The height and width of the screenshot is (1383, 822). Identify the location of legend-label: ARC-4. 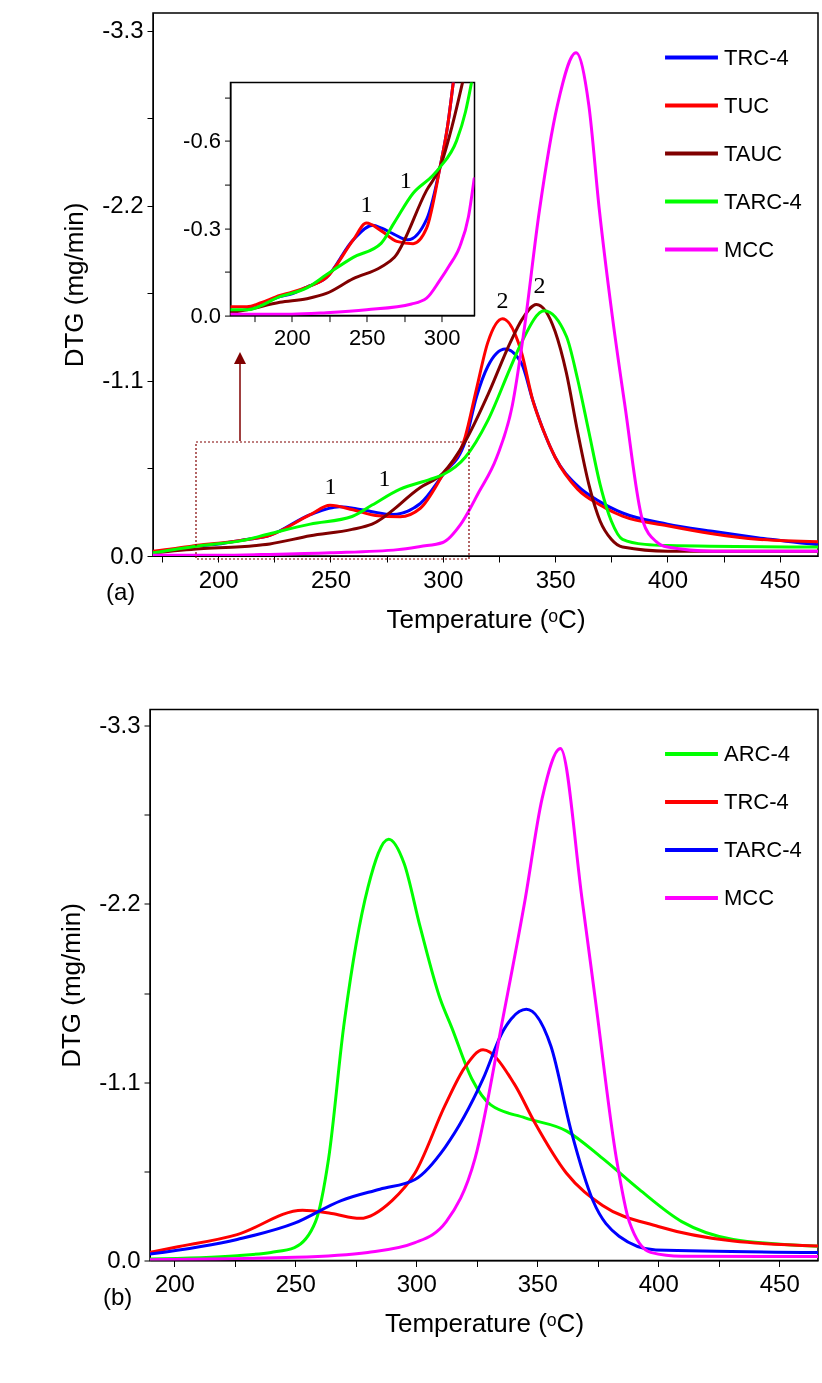
(757, 753).